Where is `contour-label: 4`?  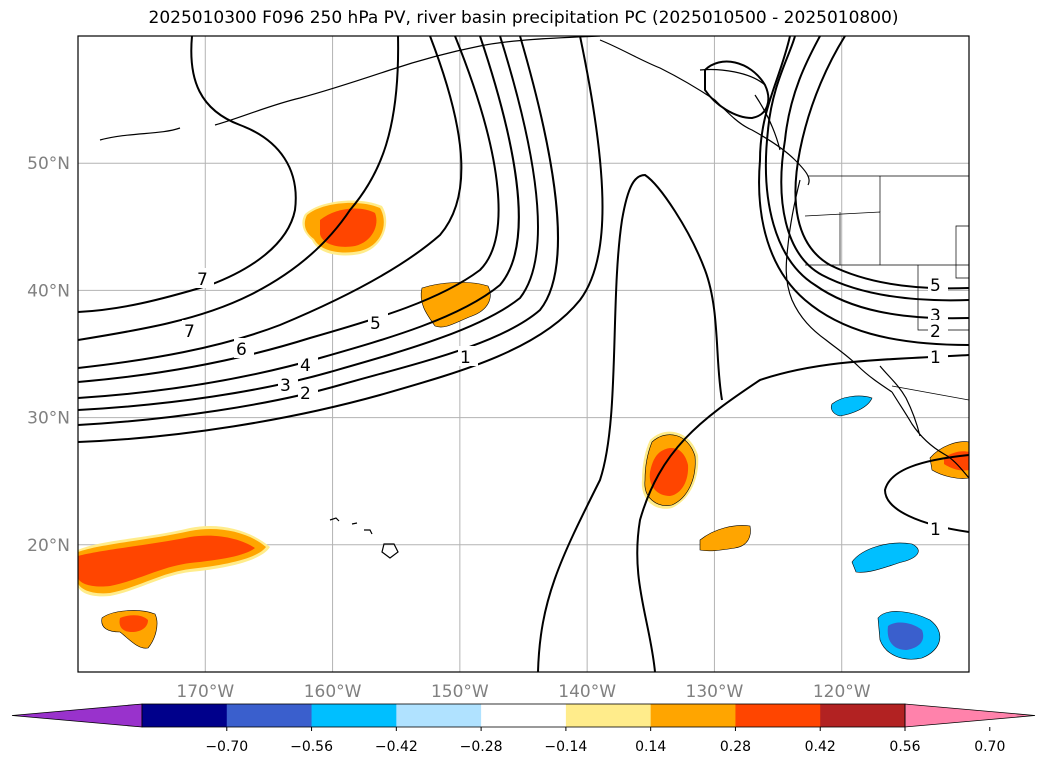 contour-label: 4 is located at coordinates (305, 366).